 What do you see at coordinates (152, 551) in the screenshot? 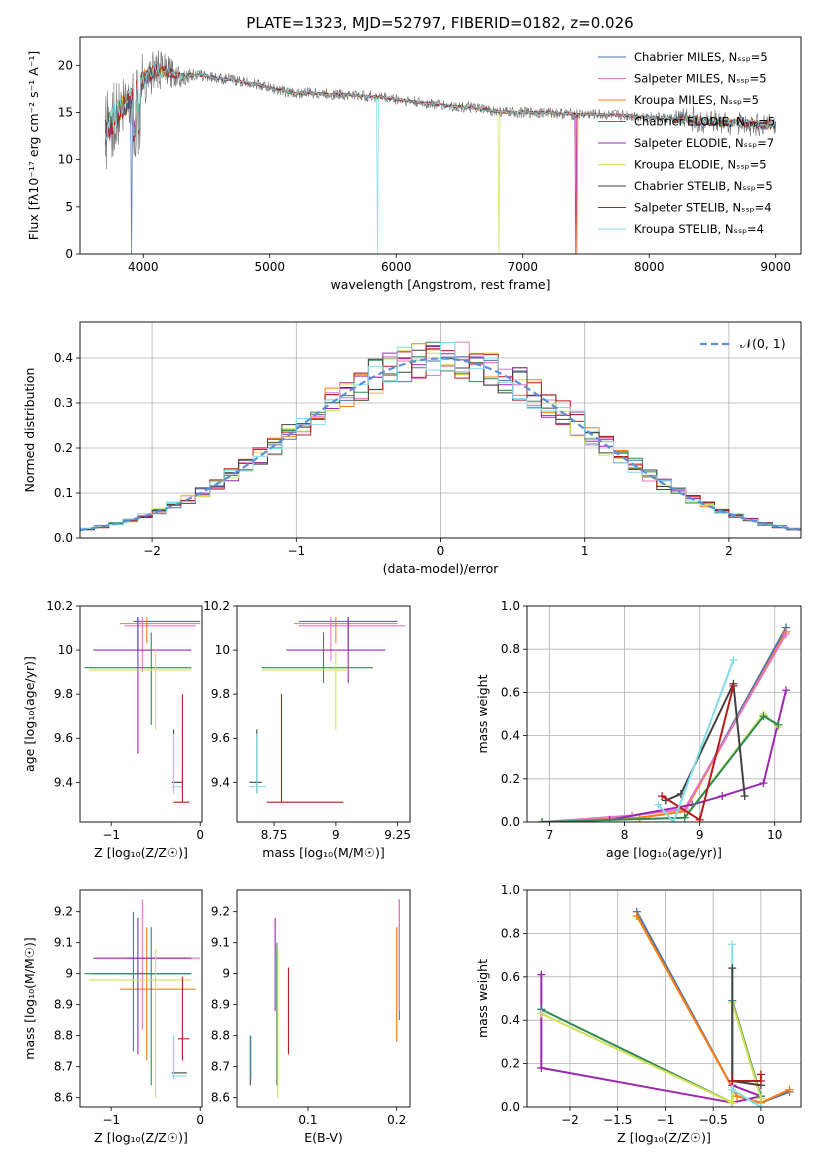
I see `residual-histogram-xtick-label: −2` at bounding box center [152, 551].